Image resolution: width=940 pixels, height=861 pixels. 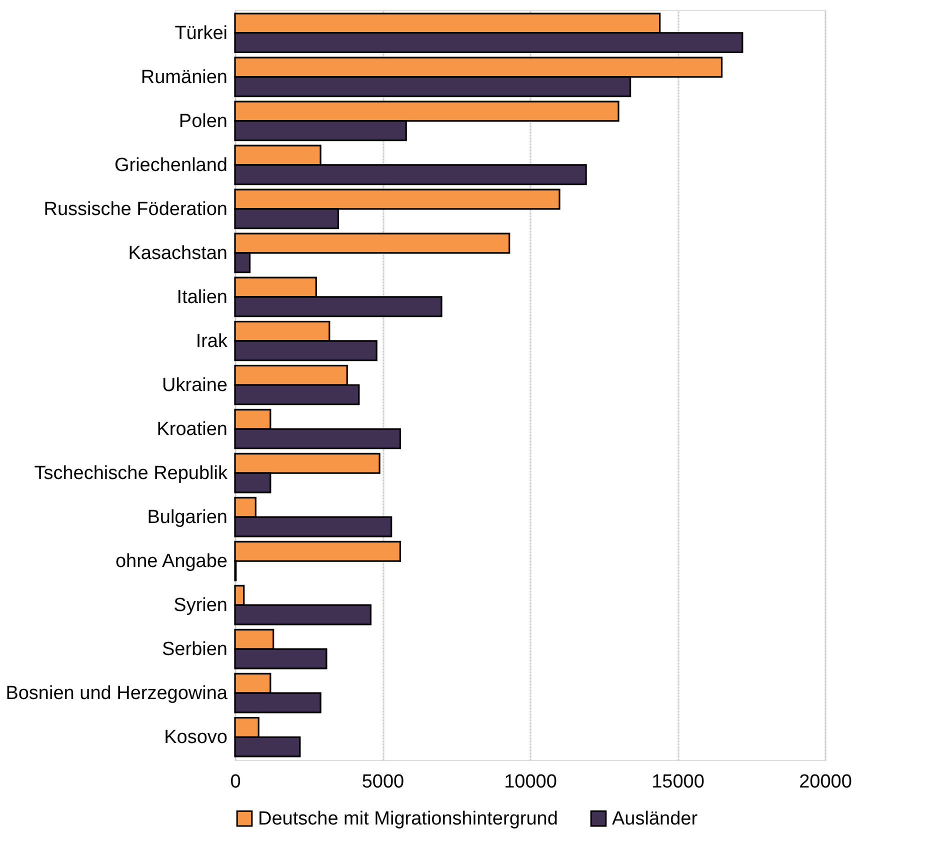 What do you see at coordinates (178, 253) in the screenshot?
I see `y-tick-label: Kasachstan` at bounding box center [178, 253].